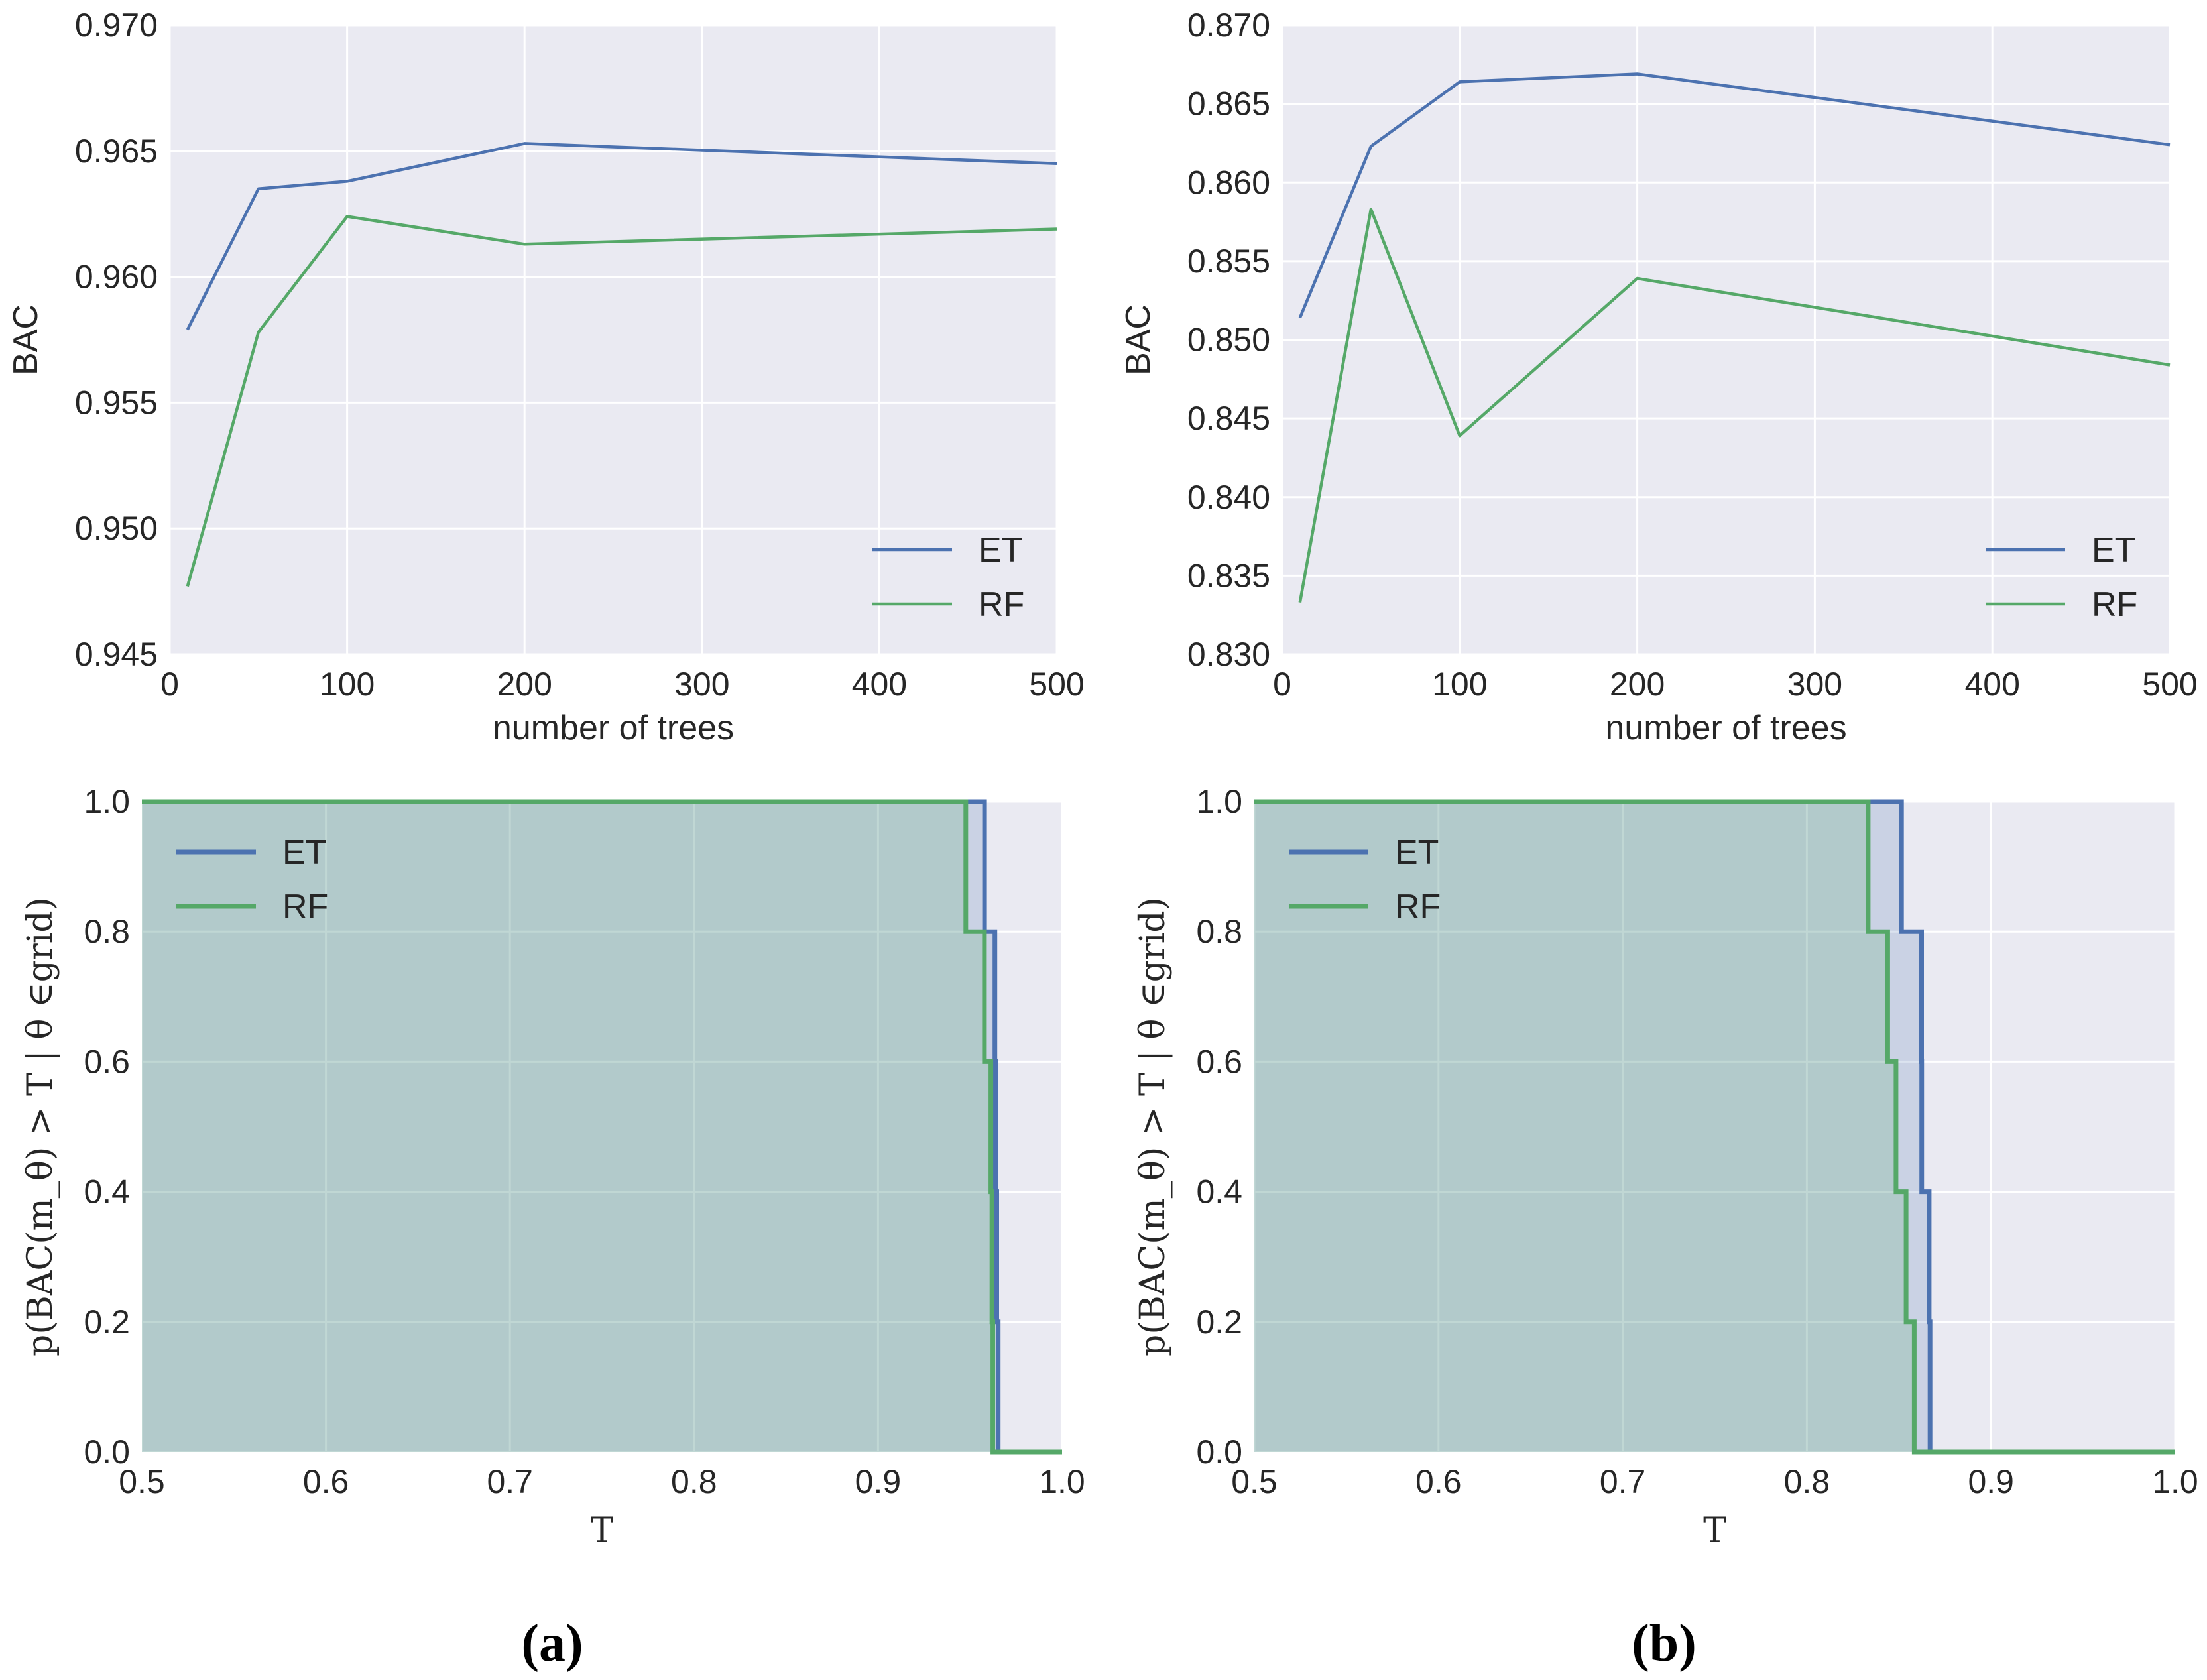  What do you see at coordinates (116, 277) in the screenshot?
I see `a-top-y-tick-label: 0.960` at bounding box center [116, 277].